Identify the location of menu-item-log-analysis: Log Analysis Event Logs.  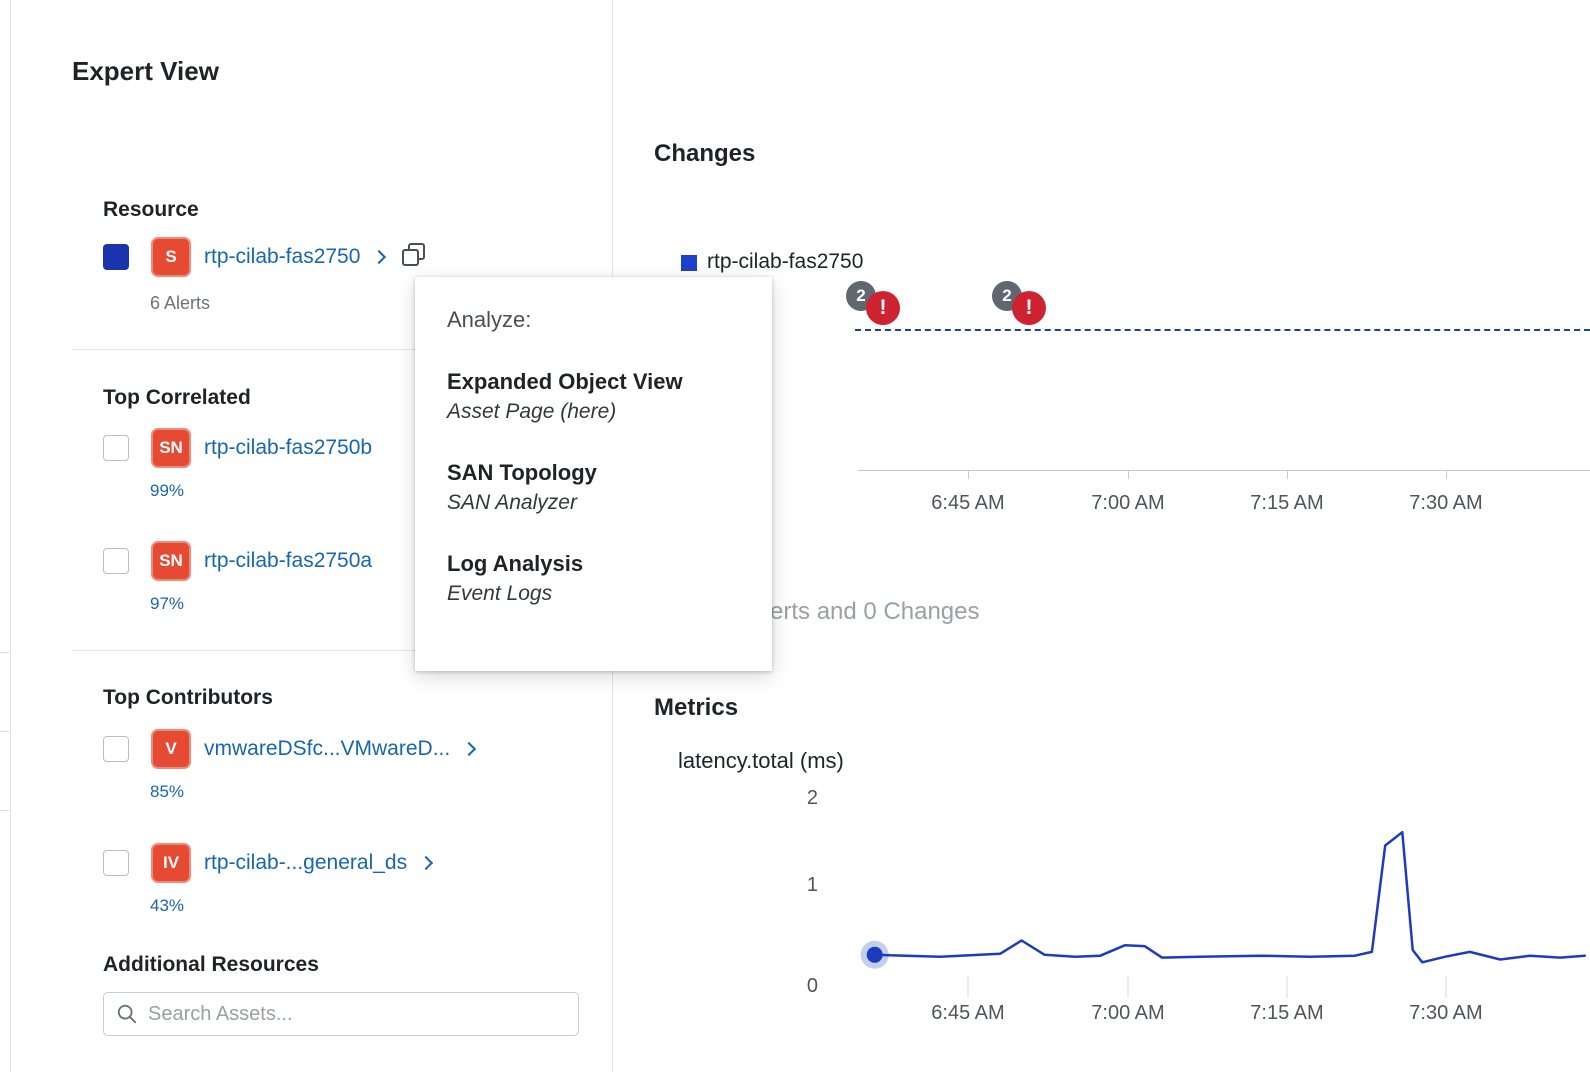
(593, 578).